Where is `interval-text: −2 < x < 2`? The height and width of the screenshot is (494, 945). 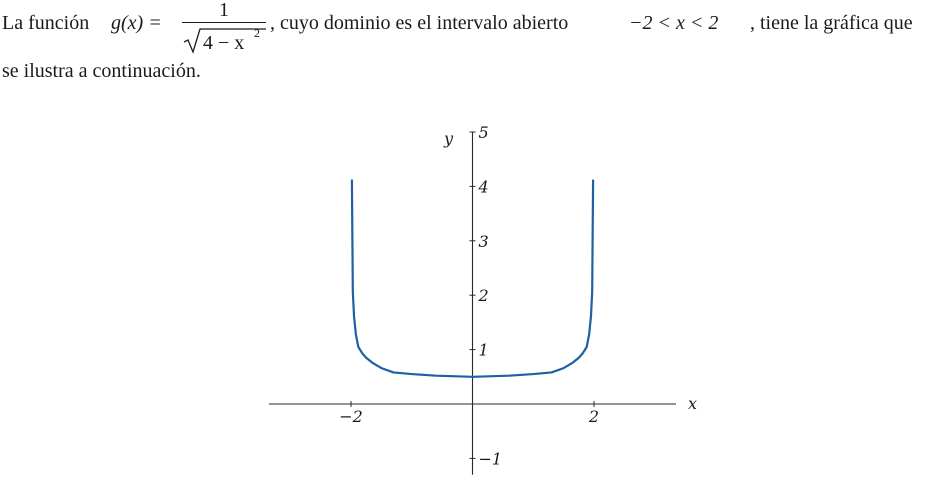
interval-text: −2 < x < 2 is located at coordinates (674, 23).